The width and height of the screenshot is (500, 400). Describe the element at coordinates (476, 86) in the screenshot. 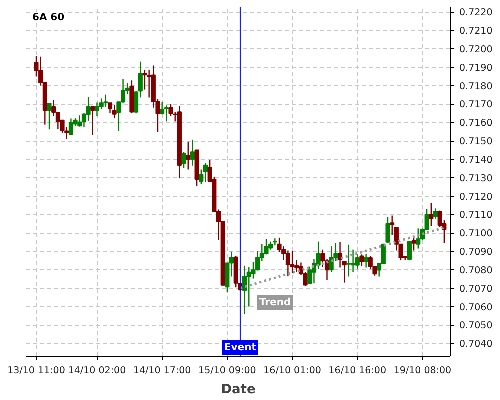

I see `y-tick-label: 0.7180` at that location.